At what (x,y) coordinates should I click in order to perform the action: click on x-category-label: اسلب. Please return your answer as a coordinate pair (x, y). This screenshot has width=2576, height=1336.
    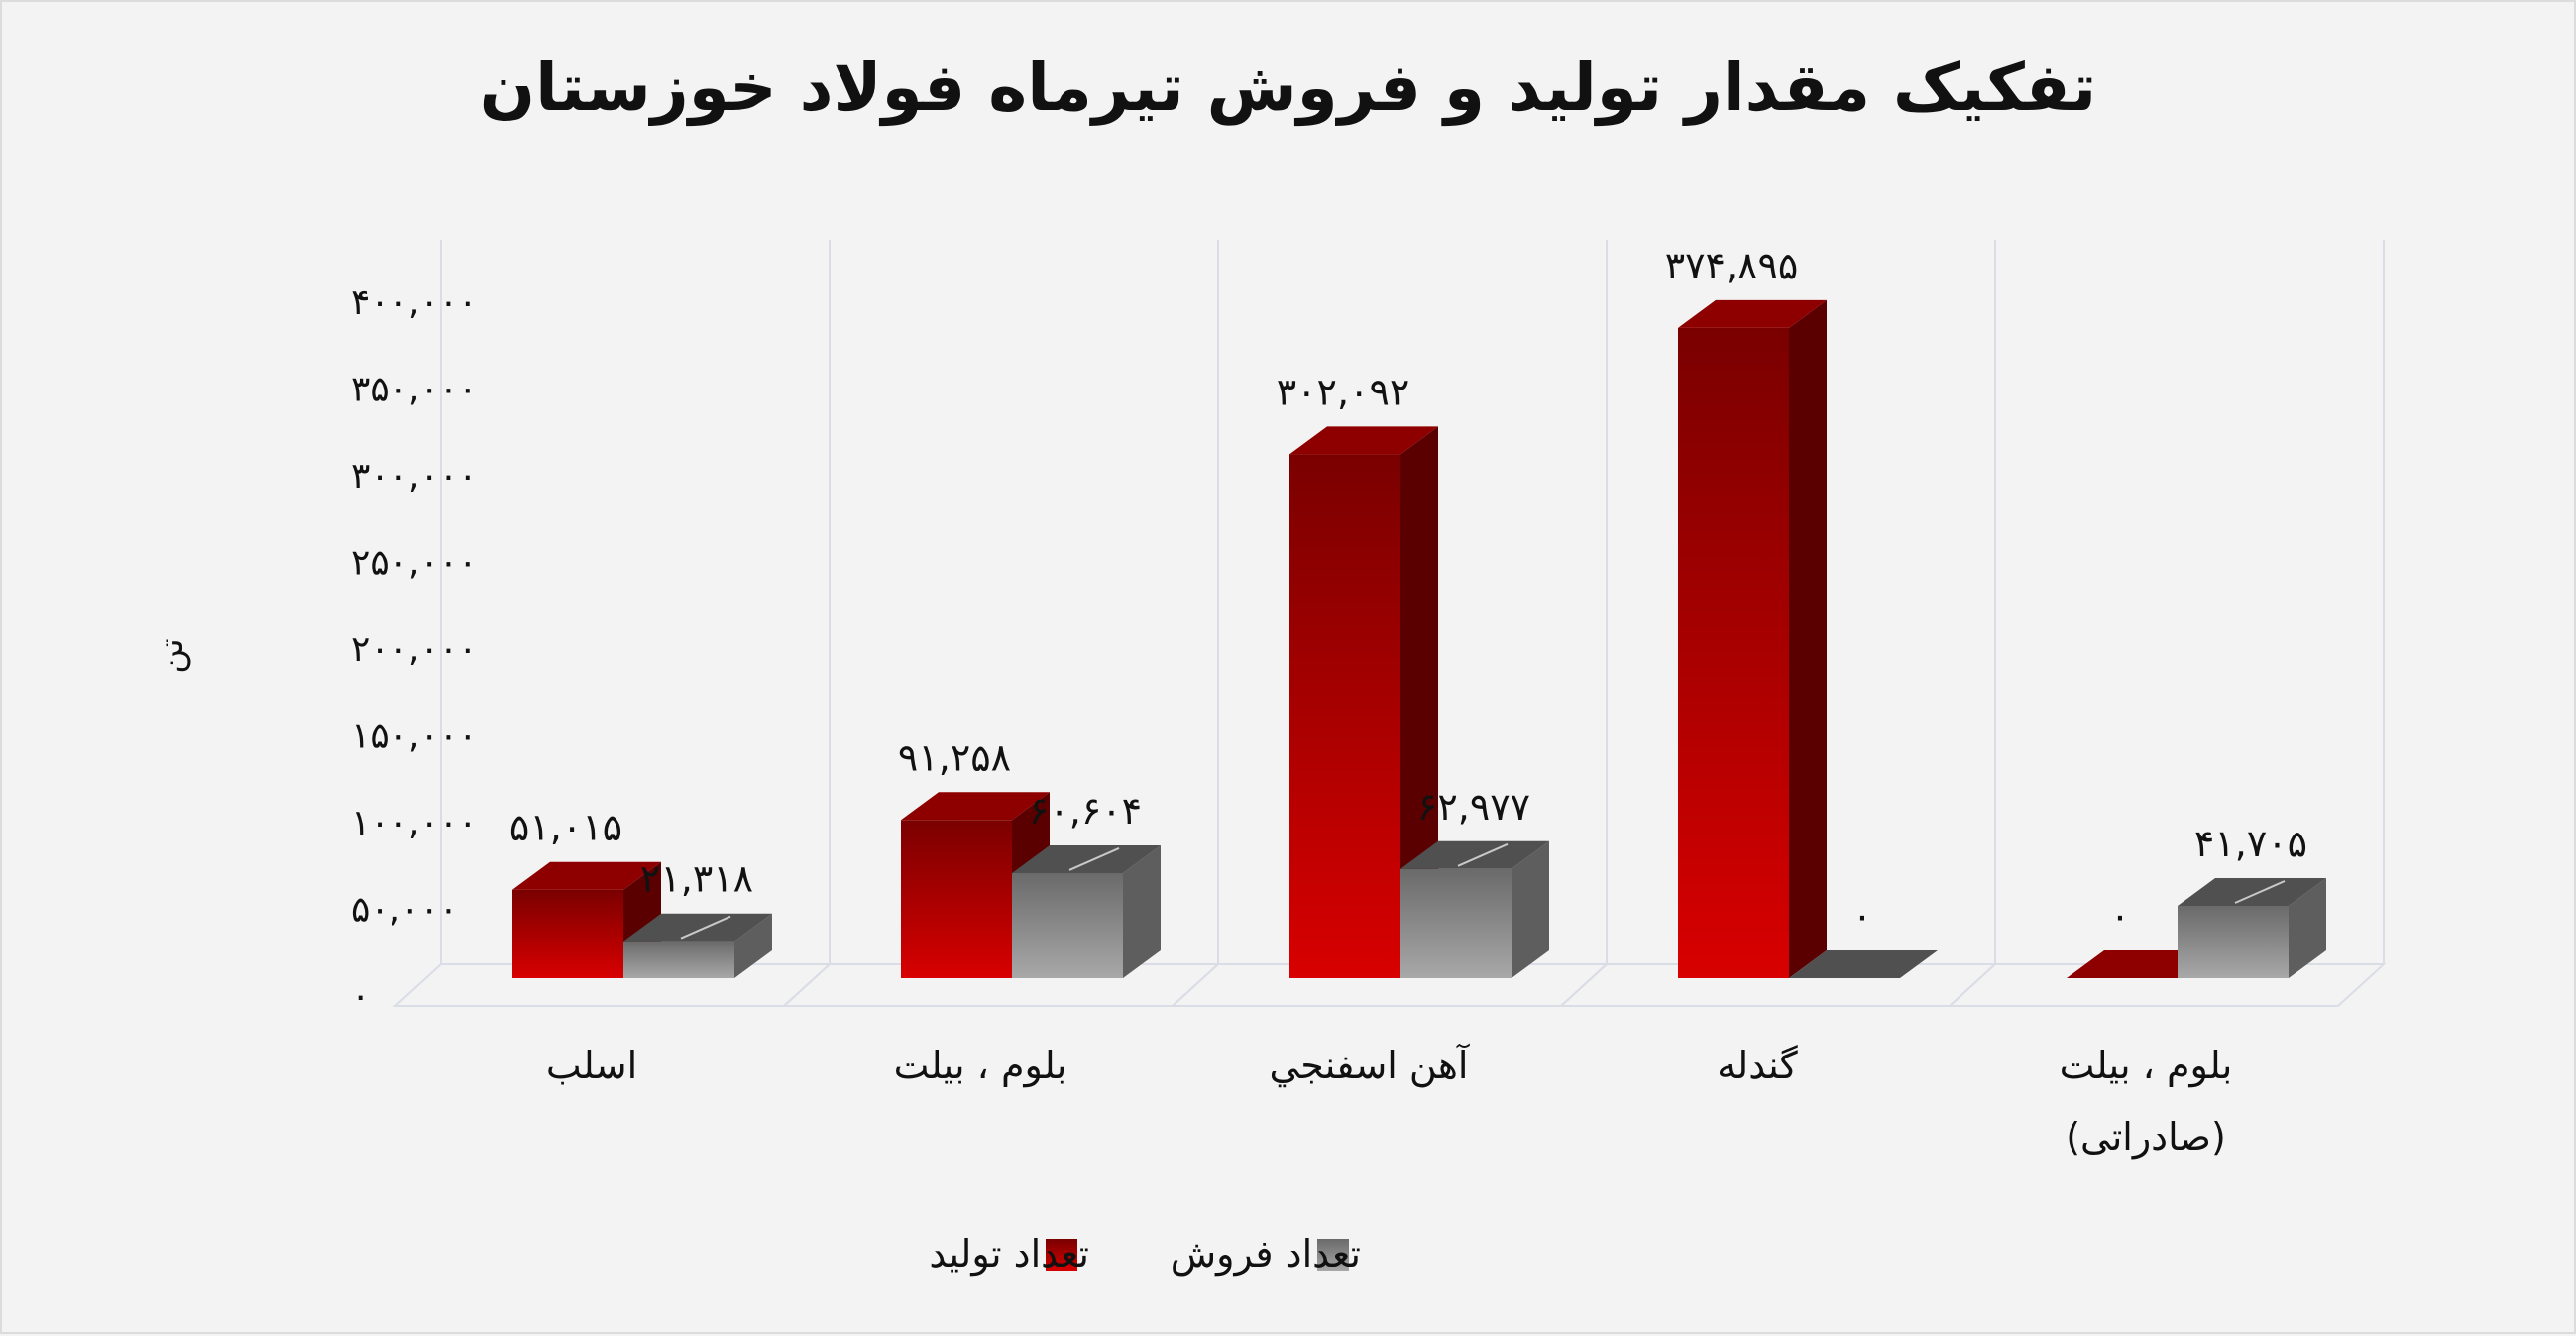
    Looking at the image, I should click on (591, 1065).